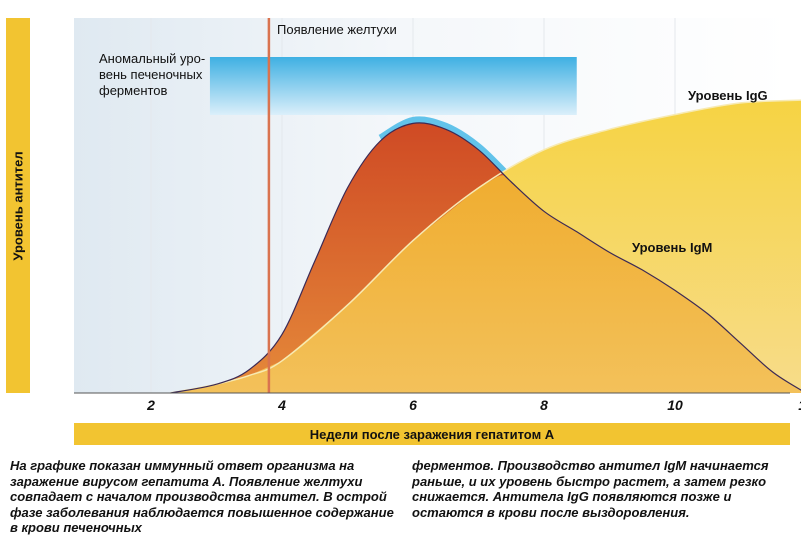 This screenshot has height=552, width=801. I want to click on x-tick-label: 4, so click(281, 405).